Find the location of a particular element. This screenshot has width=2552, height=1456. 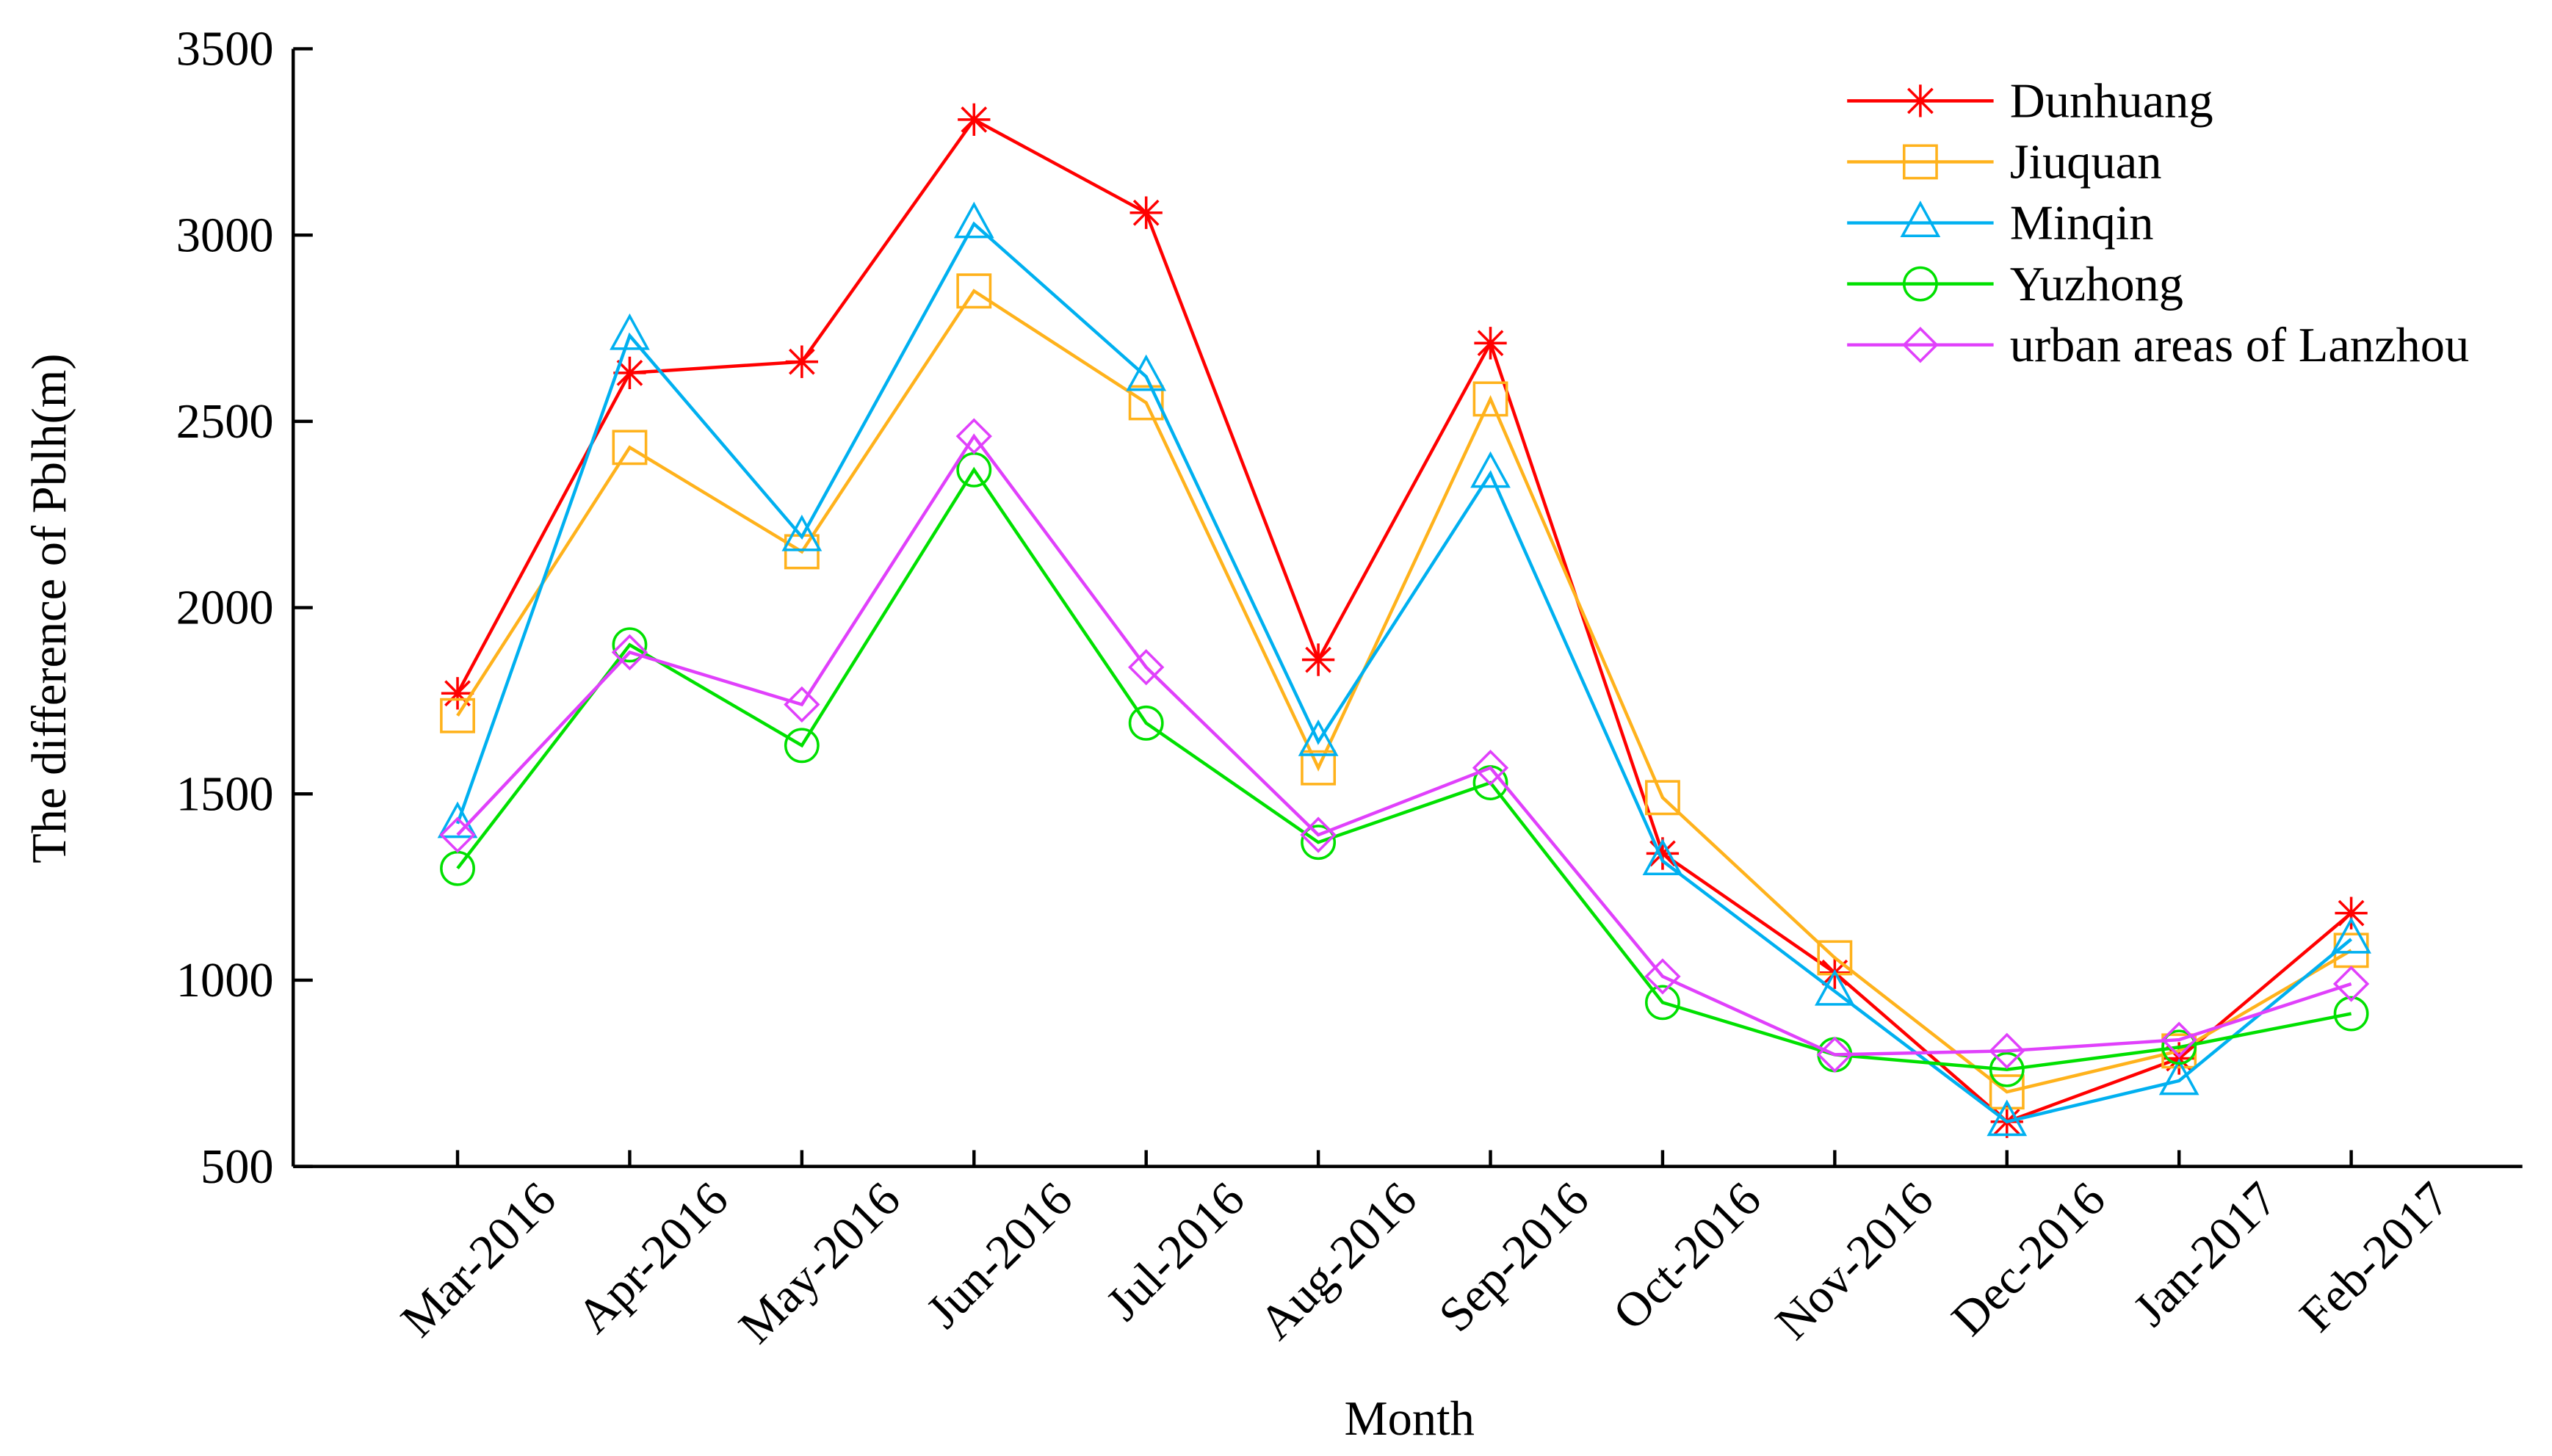

x-tick-label: Apr-2016 is located at coordinates (652, 1257).